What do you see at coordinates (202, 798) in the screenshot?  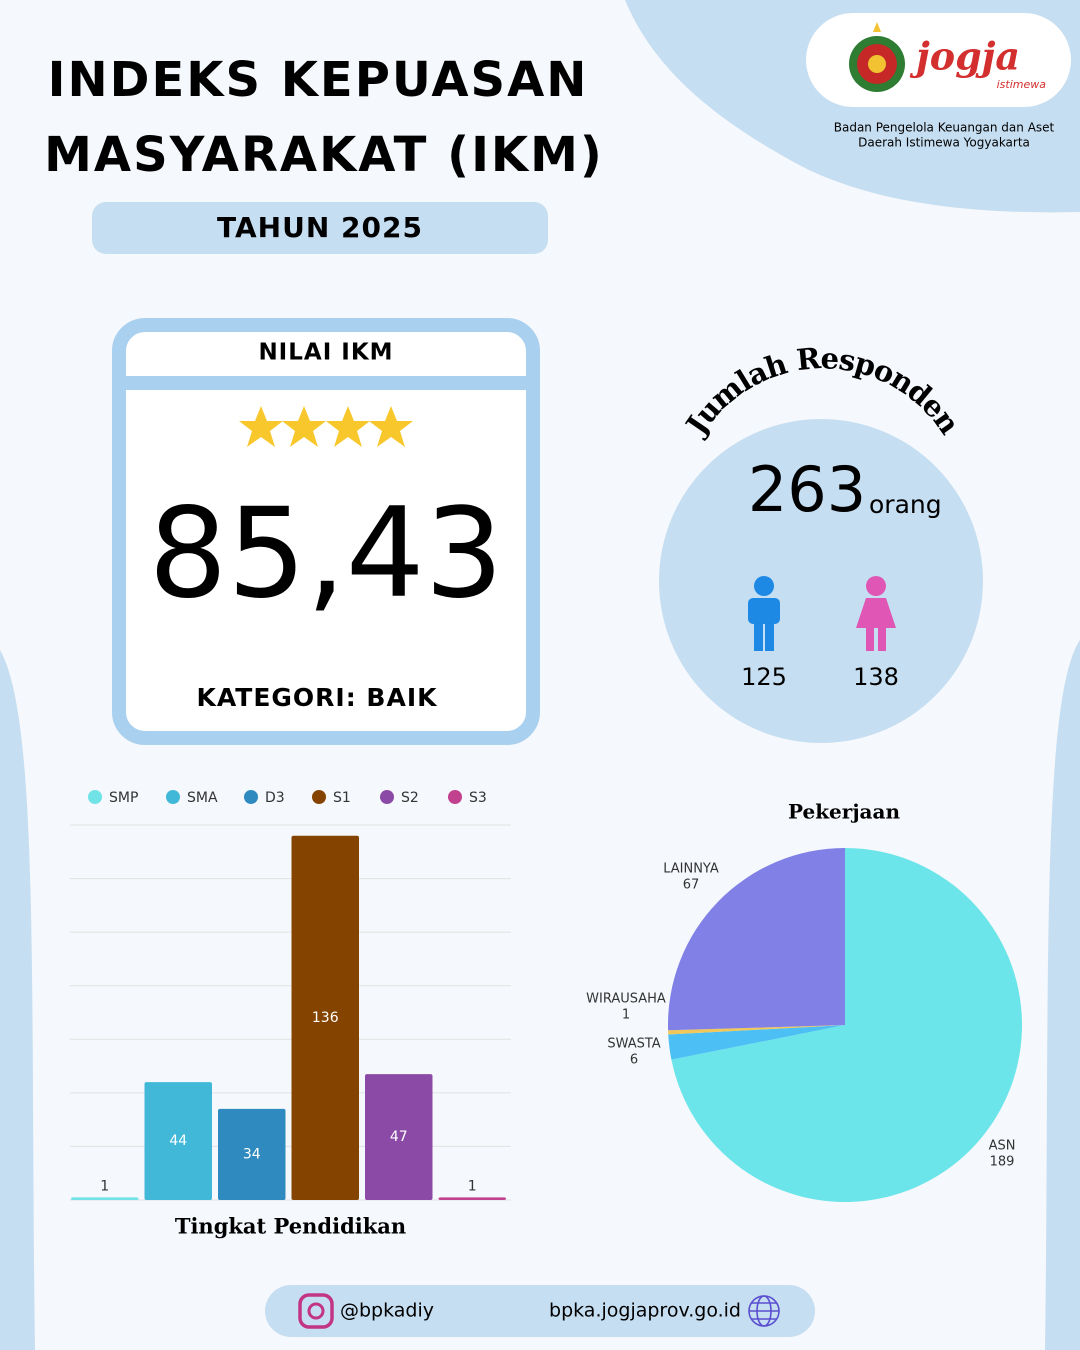 I see `legend-label: SMA` at bounding box center [202, 798].